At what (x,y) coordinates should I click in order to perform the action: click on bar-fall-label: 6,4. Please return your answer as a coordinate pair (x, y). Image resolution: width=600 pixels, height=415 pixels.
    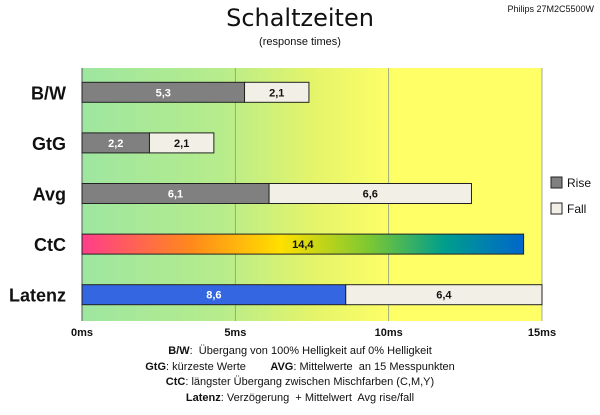
    Looking at the image, I should click on (444, 296).